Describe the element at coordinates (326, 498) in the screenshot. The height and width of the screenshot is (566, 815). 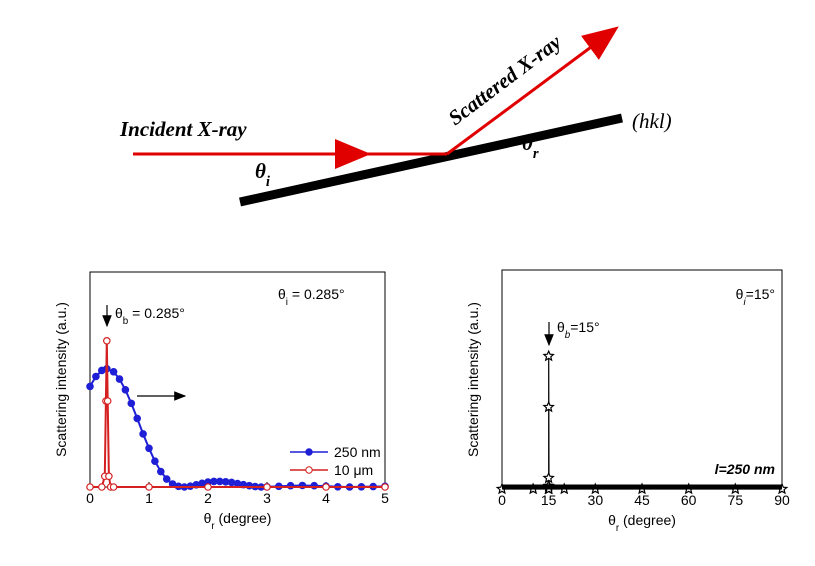
I see `x-tick-label: 4` at that location.